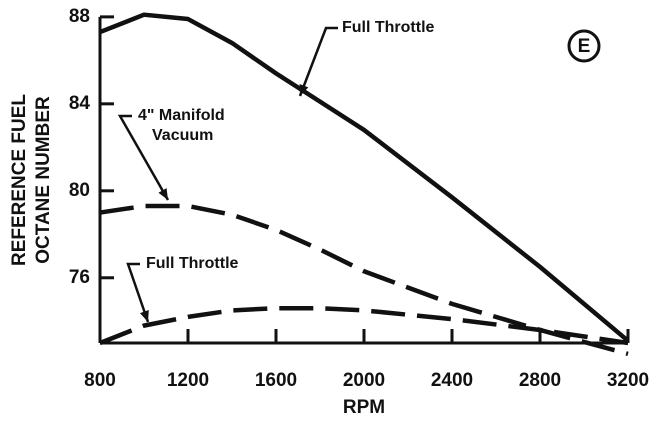 This screenshot has height=421, width=667. Describe the element at coordinates (79, 190) in the screenshot. I see `y-tick-label: 80` at that location.